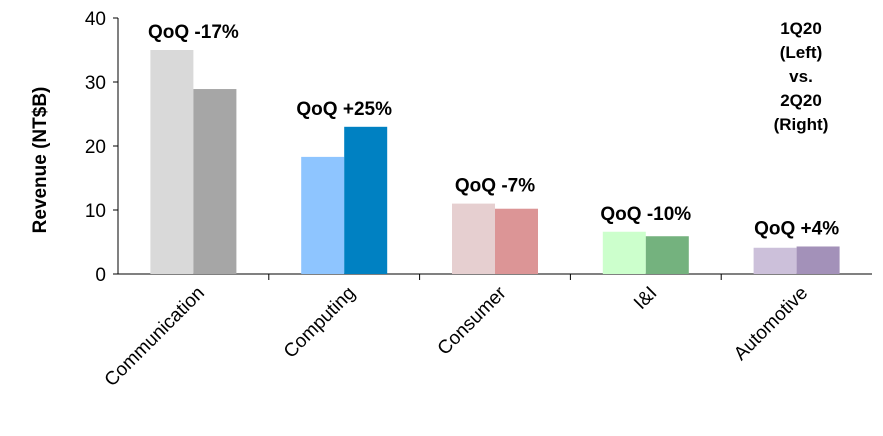 This screenshot has height=436, width=883. I want to click on legend-line: vs., so click(801, 76).